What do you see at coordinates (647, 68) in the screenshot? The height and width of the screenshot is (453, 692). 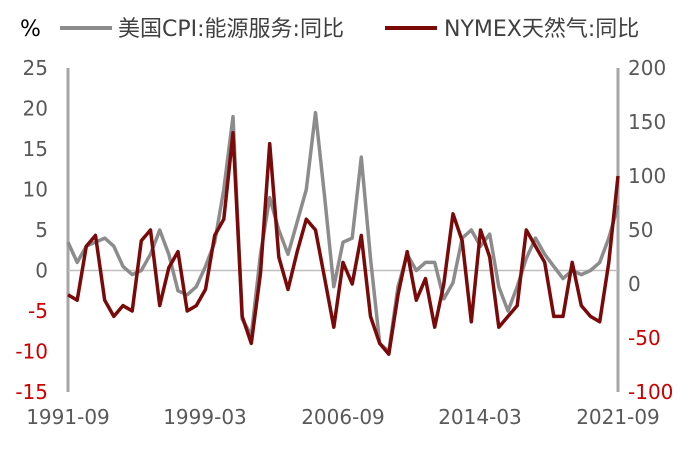 I see `right-tick-label: 200` at bounding box center [647, 68].